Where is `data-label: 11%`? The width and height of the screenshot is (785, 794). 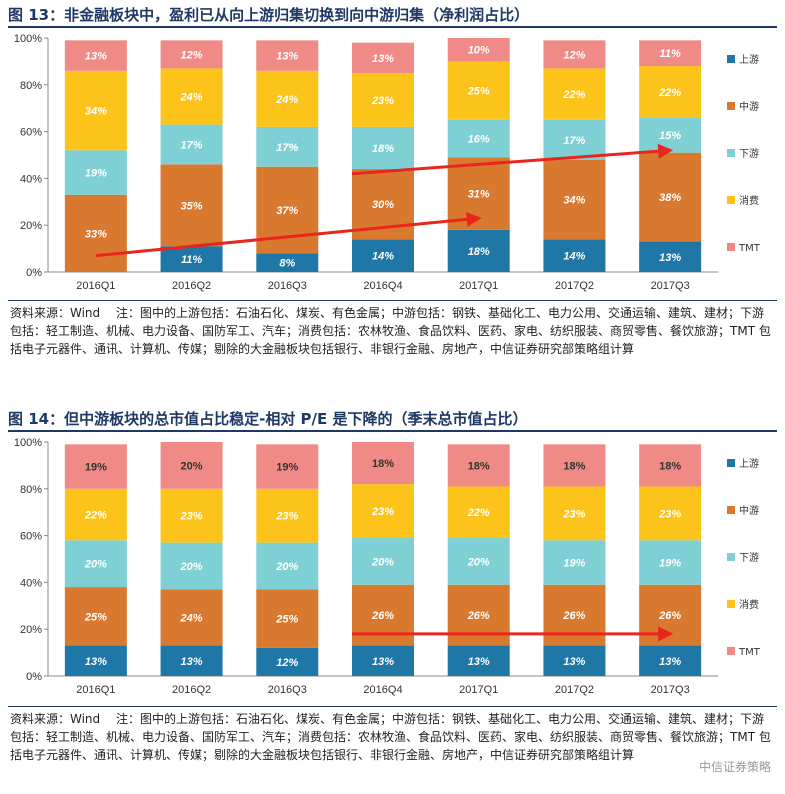 data-label: 11% is located at coordinates (670, 54).